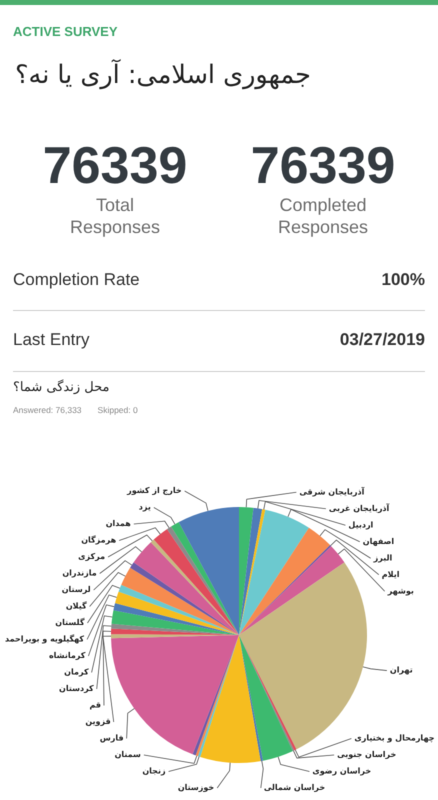  Describe the element at coordinates (144, 507) in the screenshot. I see `slice-label: یزد` at that location.